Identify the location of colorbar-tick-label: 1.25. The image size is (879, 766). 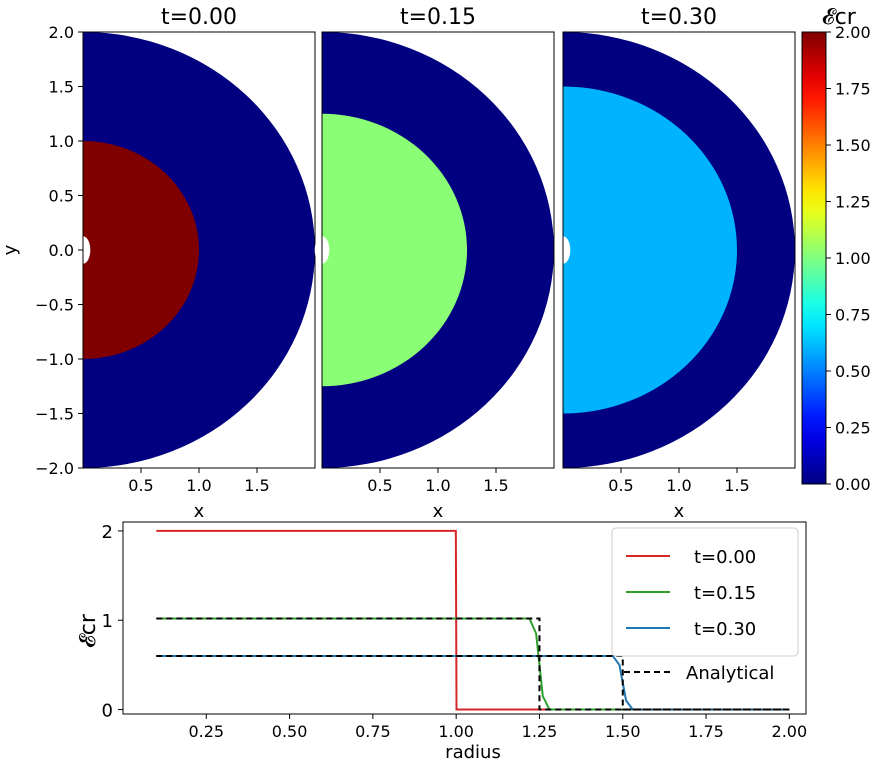
(853, 202).